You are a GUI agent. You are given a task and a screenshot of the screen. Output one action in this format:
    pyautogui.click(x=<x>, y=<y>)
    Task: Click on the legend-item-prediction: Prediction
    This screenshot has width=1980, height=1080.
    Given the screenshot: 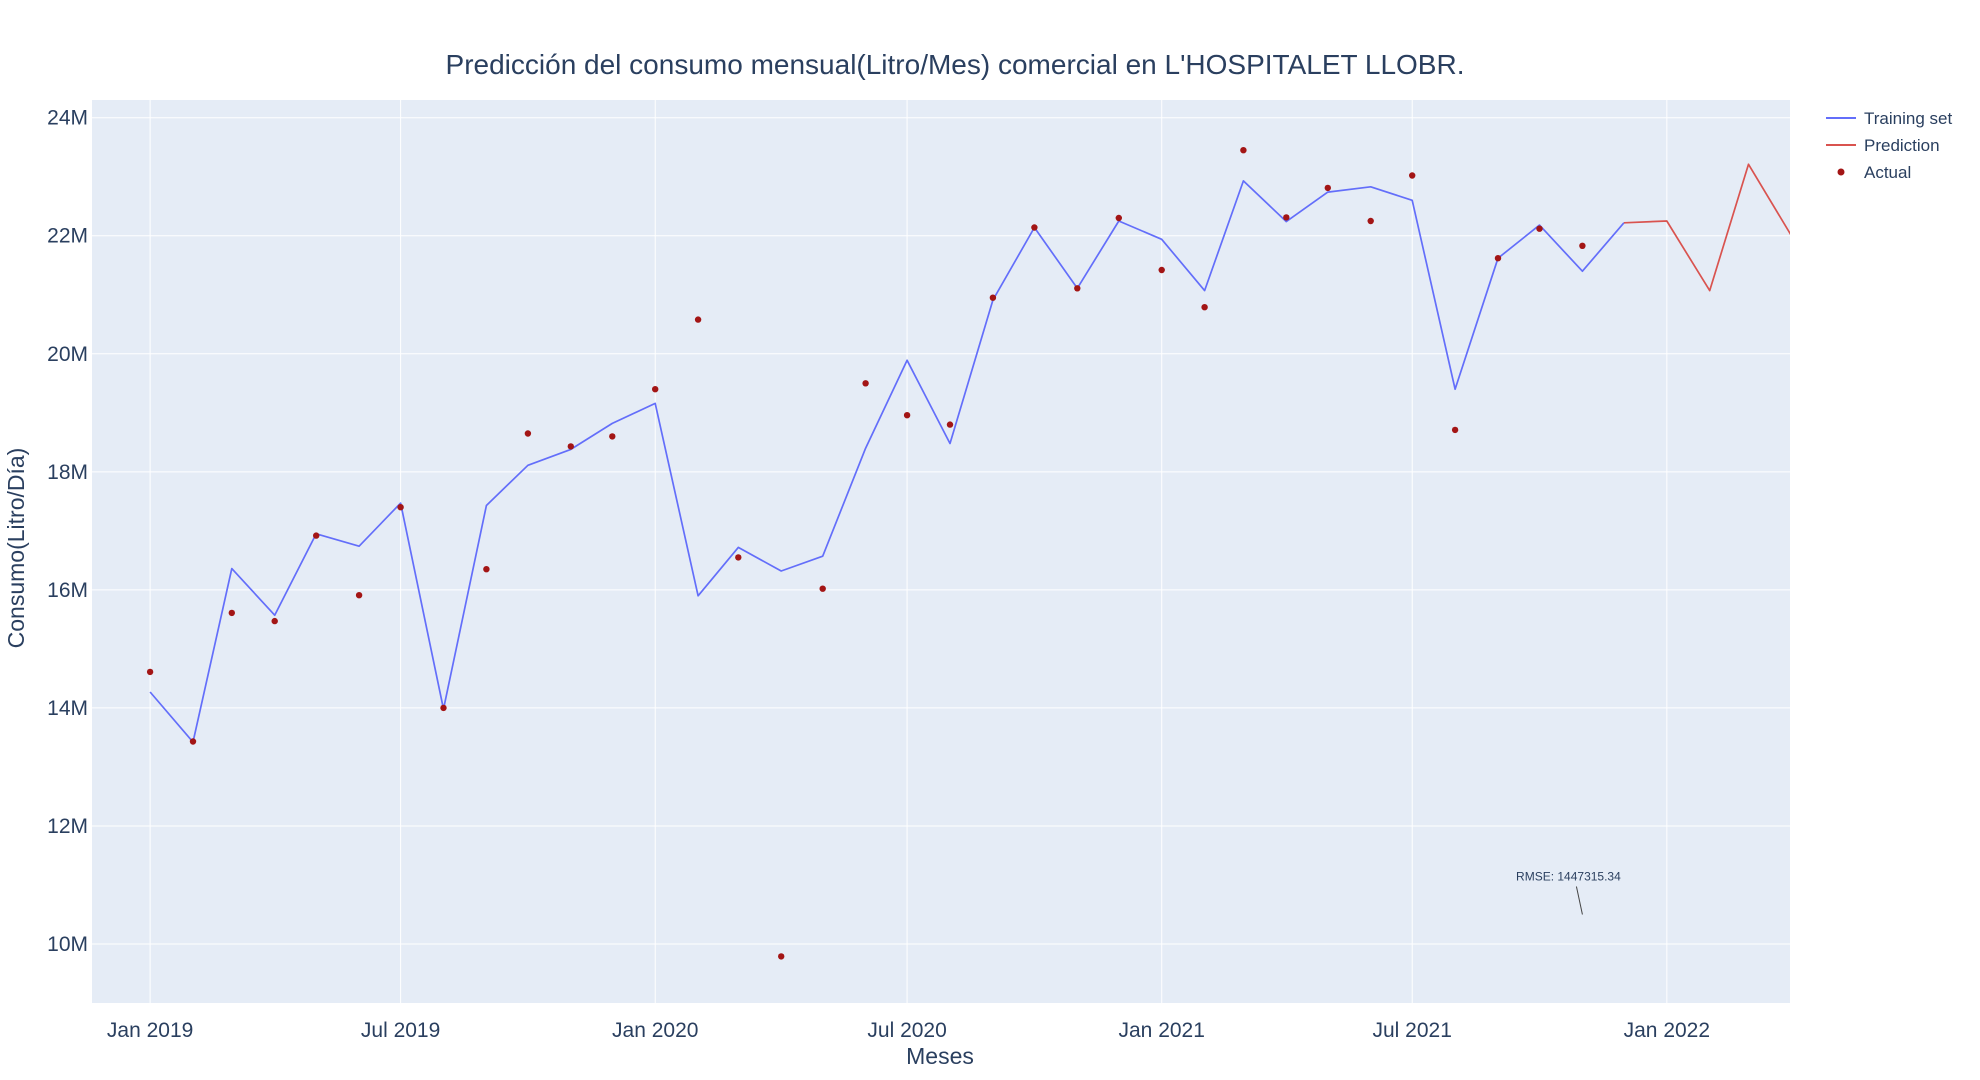 What is the action you would take?
    pyautogui.click(x=1883, y=145)
    